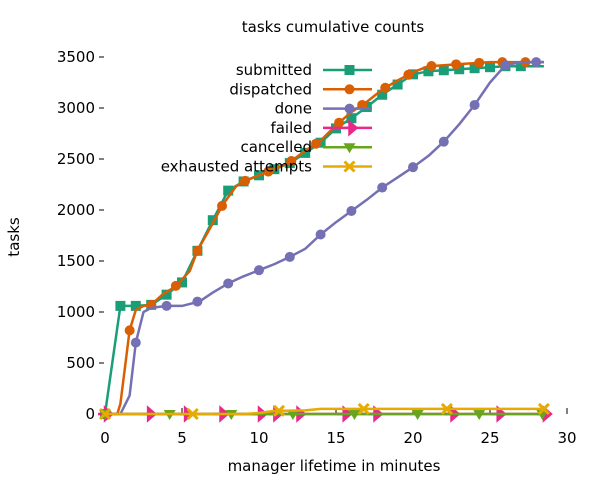 This screenshot has height=480, width=600. What do you see at coordinates (76, 108) in the screenshot?
I see `y-tick-label: 3000` at bounding box center [76, 108].